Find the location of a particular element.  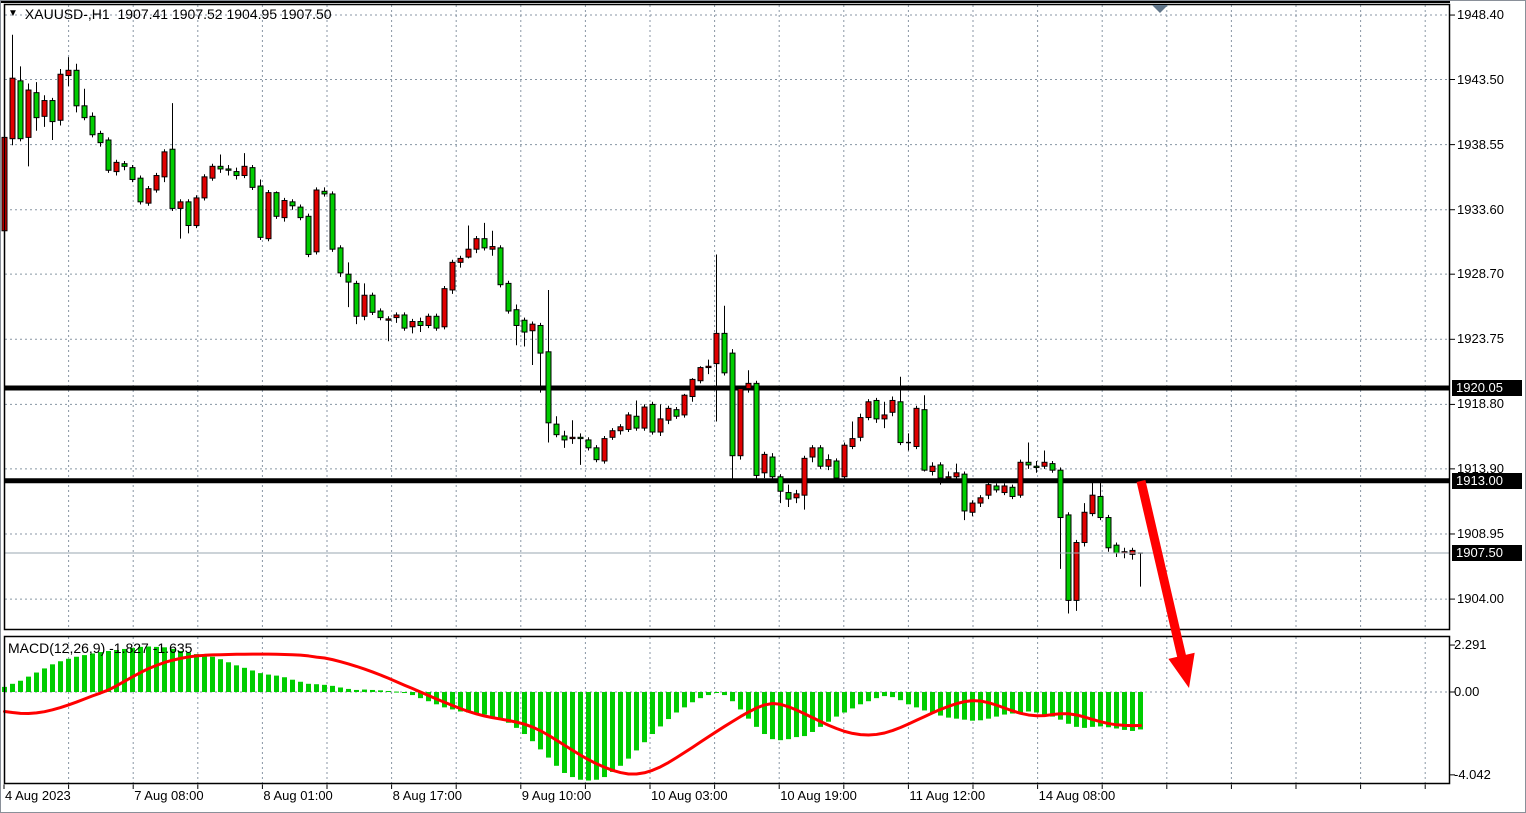

macd-signal-line is located at coordinates (572, 714).